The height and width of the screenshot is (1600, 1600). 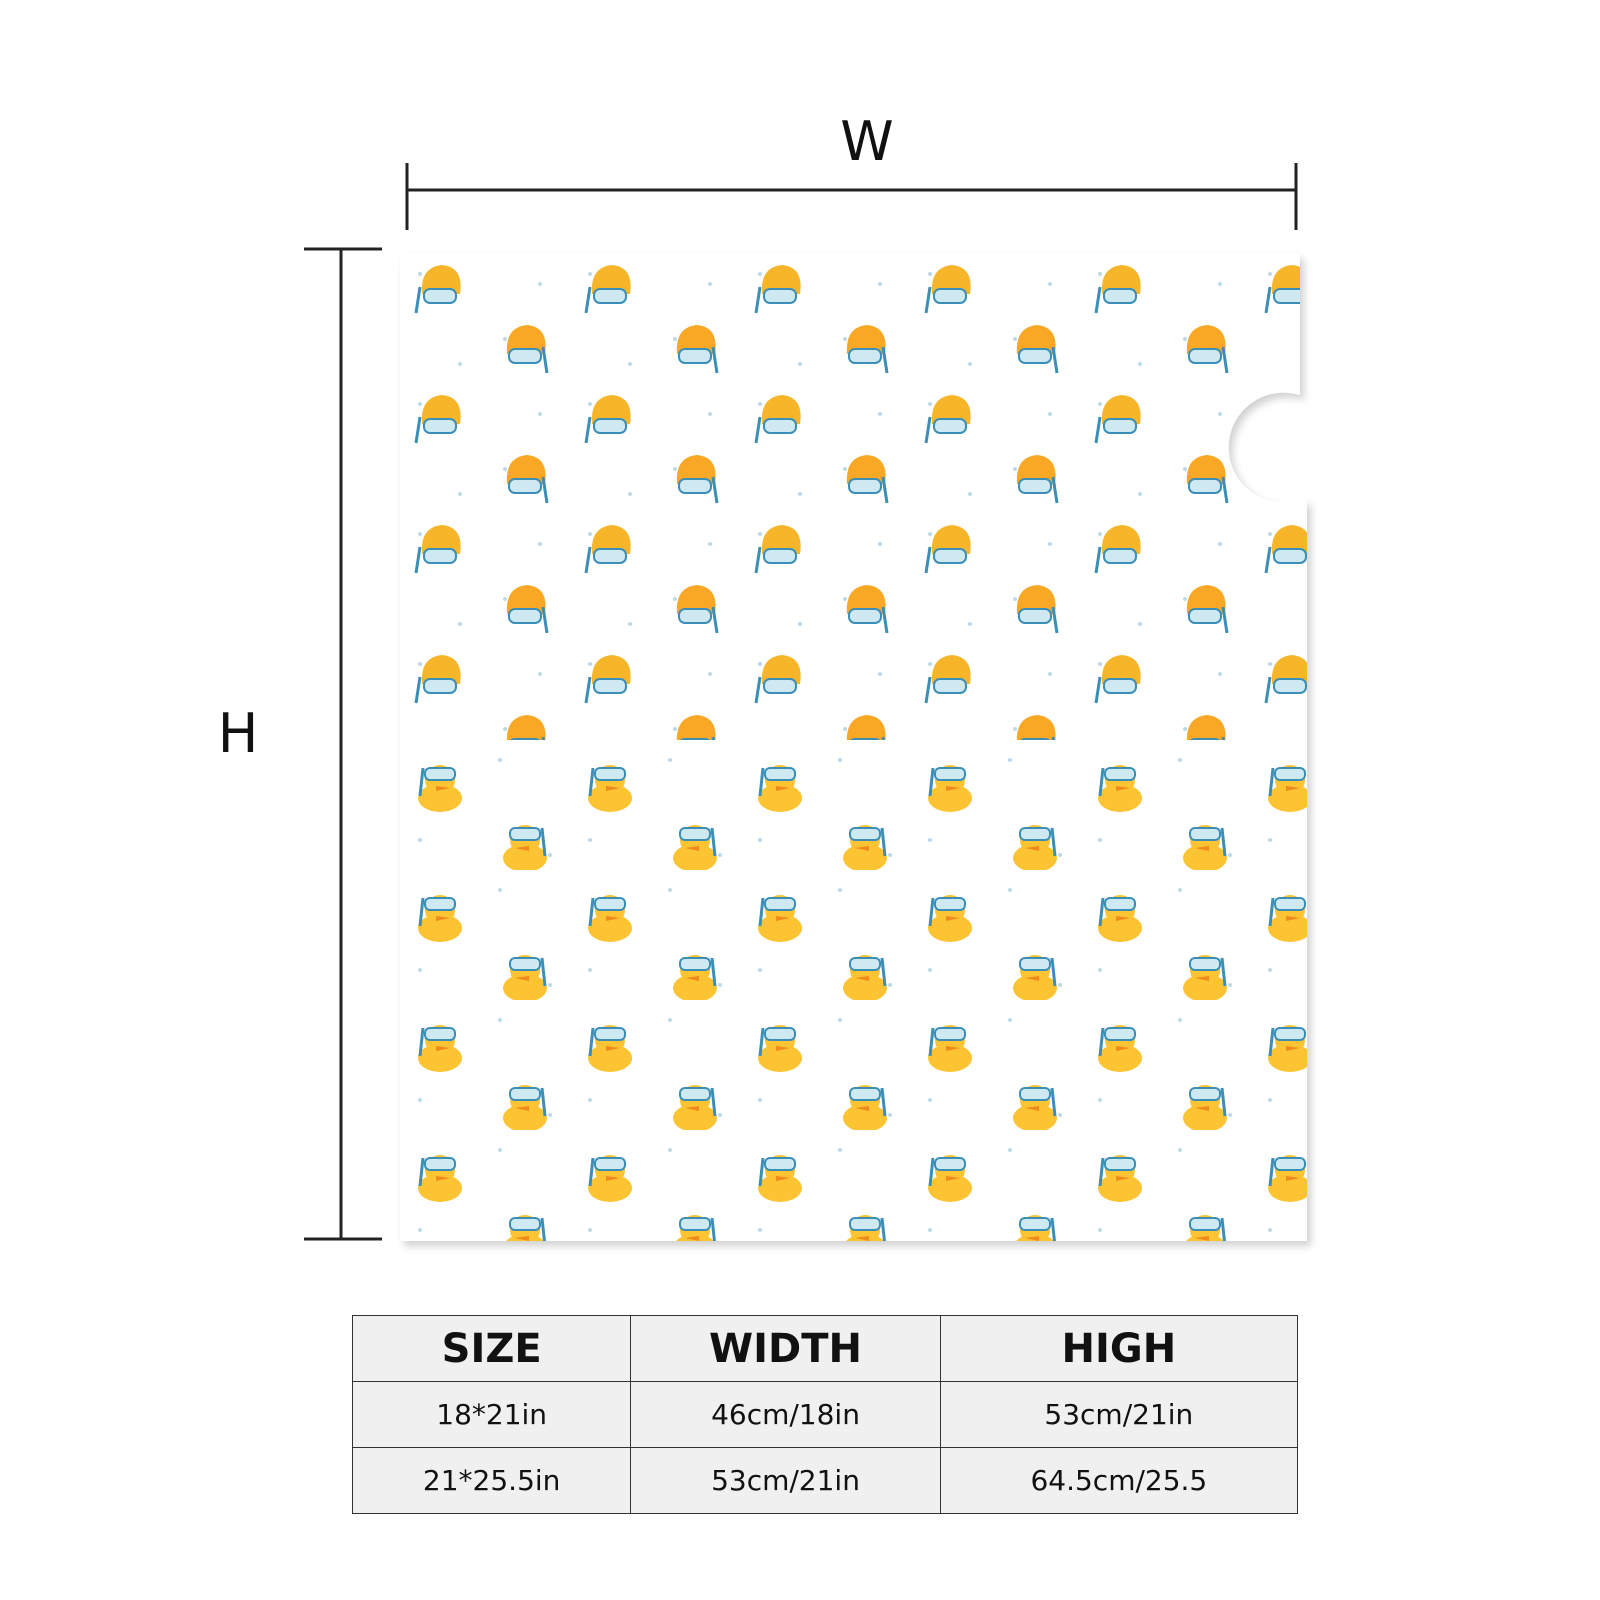 I want to click on header-cell: SIZE, so click(x=491, y=1348).